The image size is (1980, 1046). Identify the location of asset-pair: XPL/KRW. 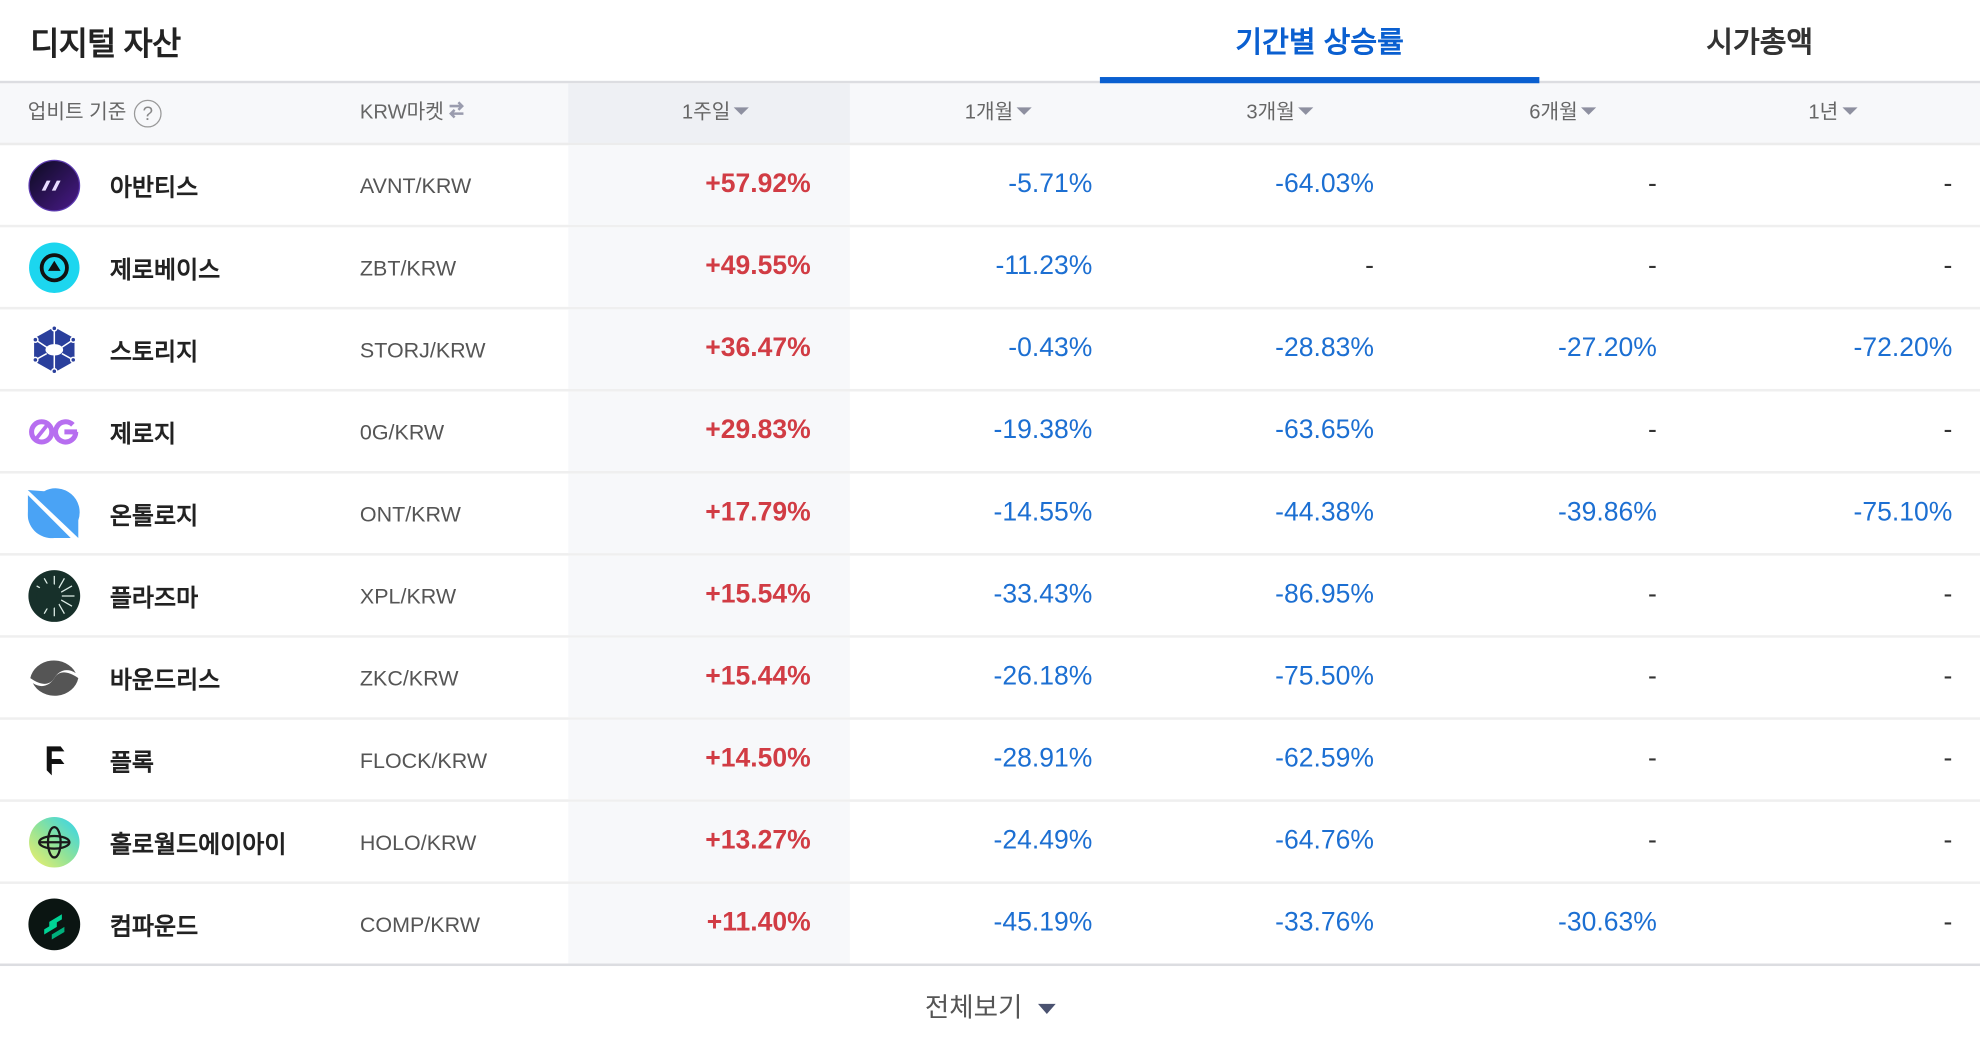
(408, 596).